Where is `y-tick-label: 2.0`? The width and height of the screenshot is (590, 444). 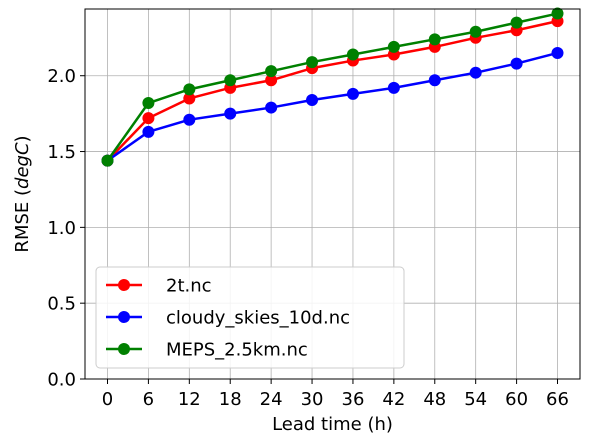 y-tick-label: 2.0 is located at coordinates (61, 76).